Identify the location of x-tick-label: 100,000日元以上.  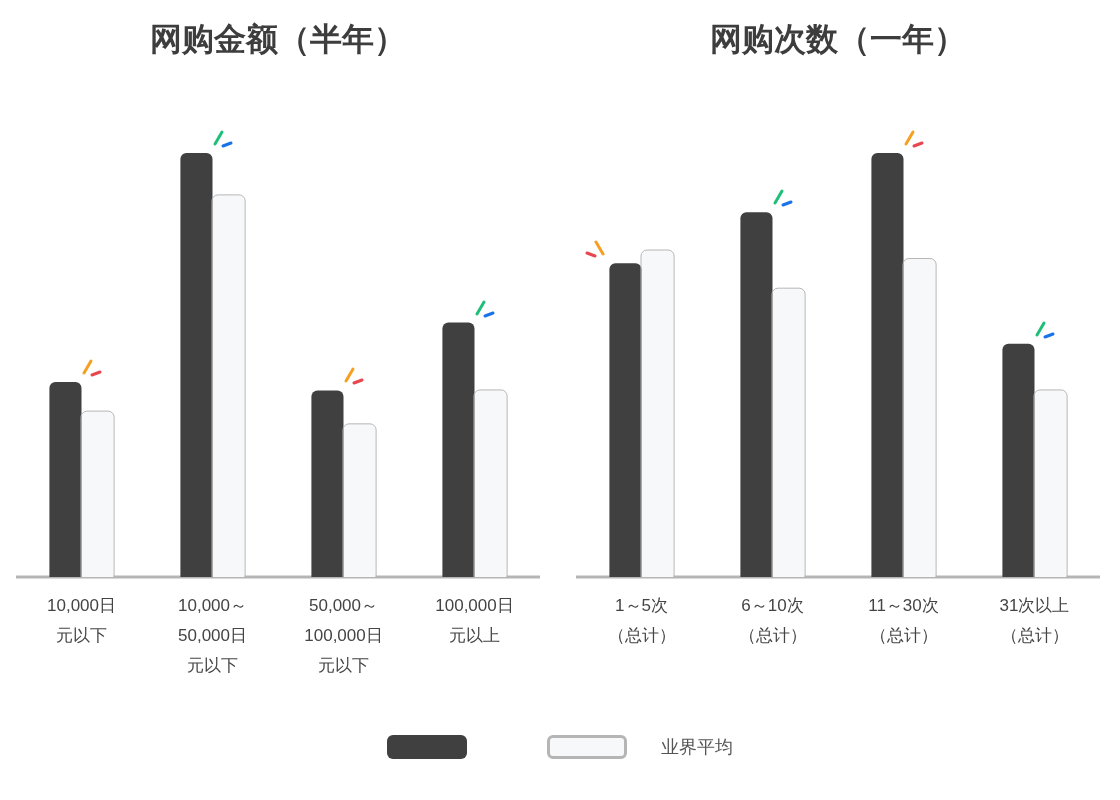
(474, 620).